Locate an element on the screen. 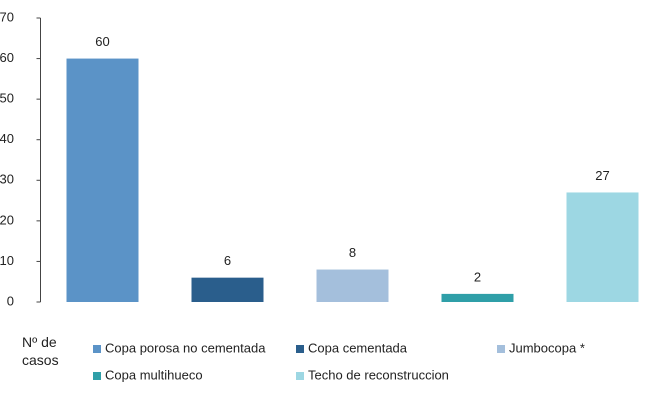 The image size is (652, 393). y-tick-label: 20 is located at coordinates (7, 219).